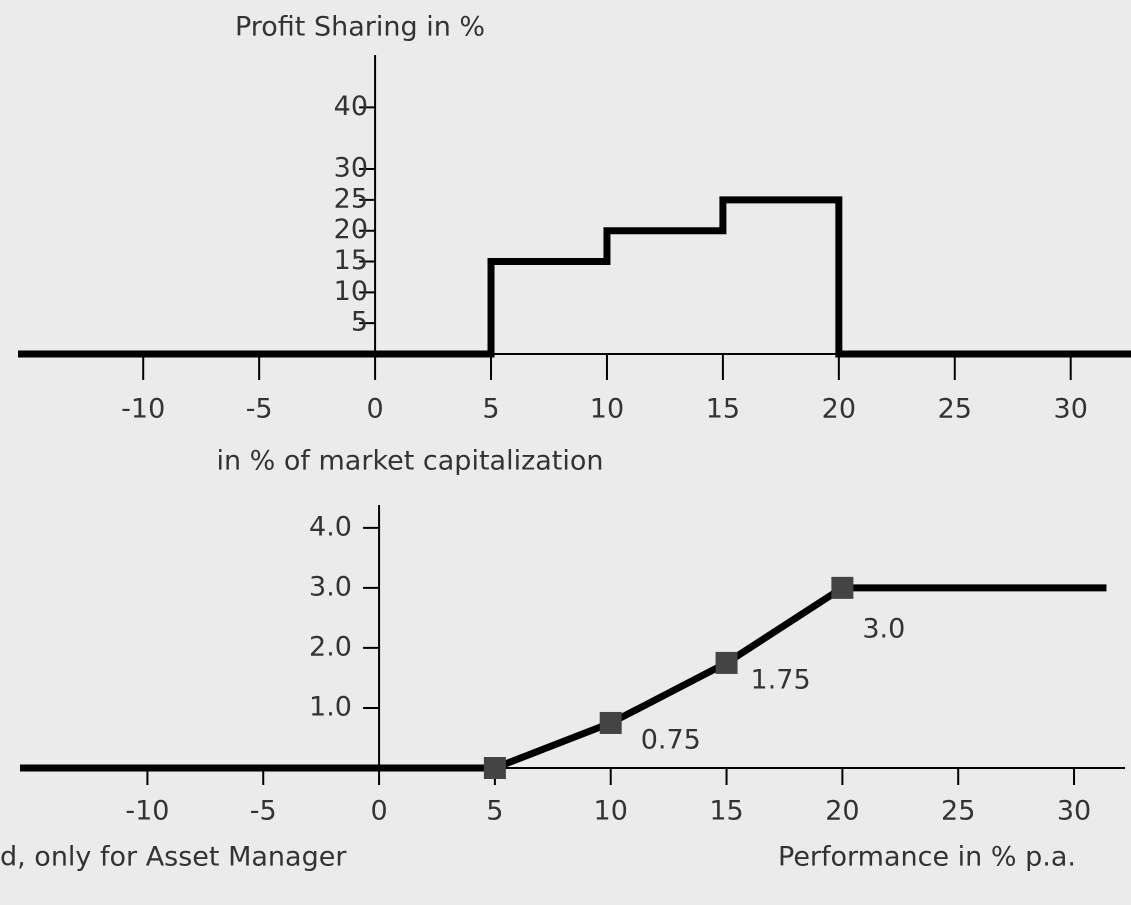 The image size is (1131, 905). What do you see at coordinates (883, 628) in the screenshot?
I see `data-label: 3.0` at bounding box center [883, 628].